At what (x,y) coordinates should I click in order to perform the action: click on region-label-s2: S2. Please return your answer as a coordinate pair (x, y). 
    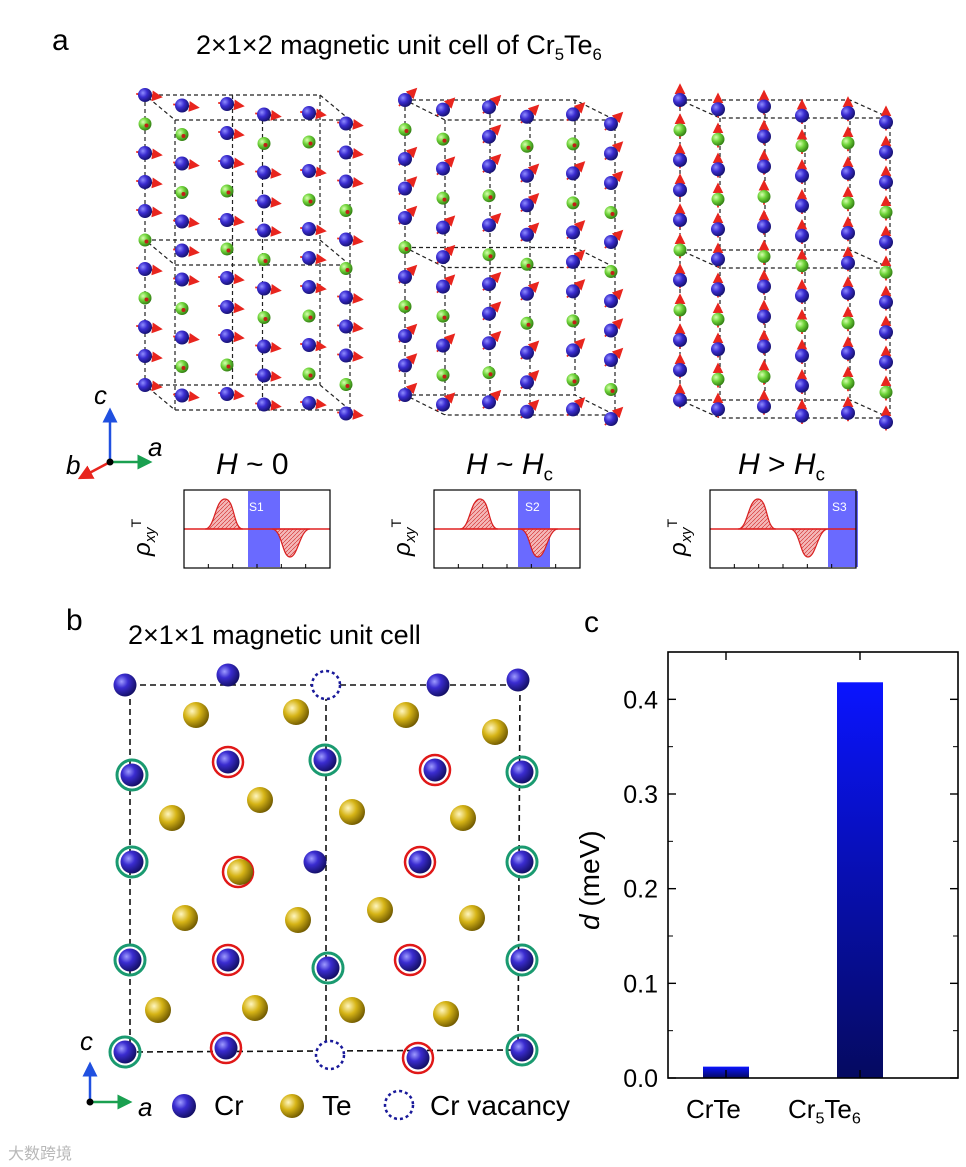
    Looking at the image, I should click on (532, 507).